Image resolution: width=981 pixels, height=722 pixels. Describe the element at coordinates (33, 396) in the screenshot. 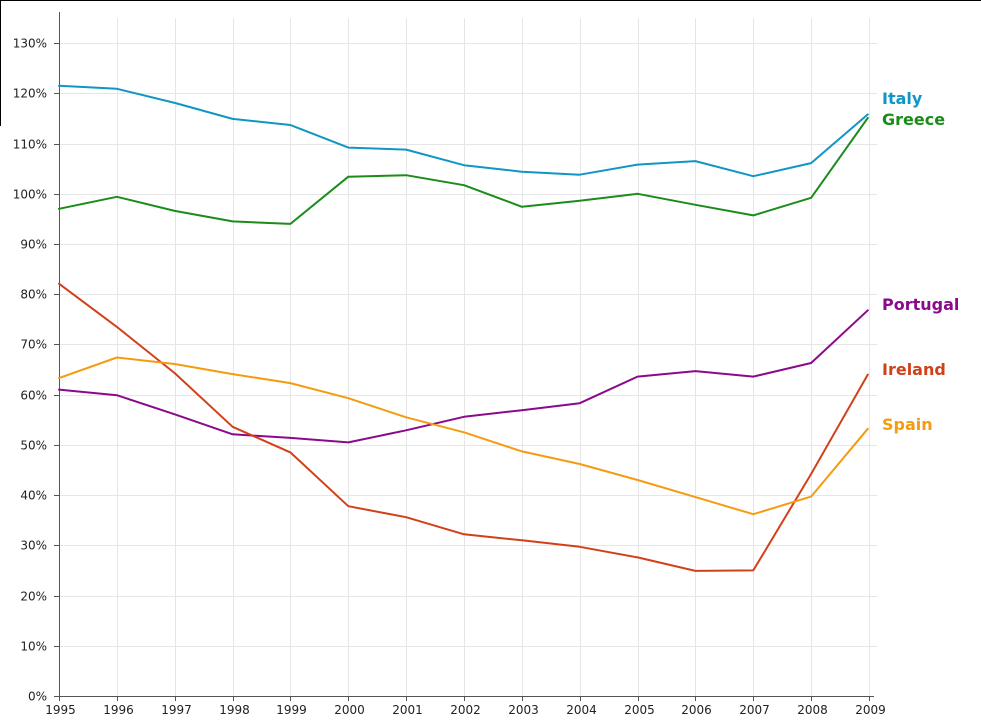

I see `y-tick-label: 60%` at that location.